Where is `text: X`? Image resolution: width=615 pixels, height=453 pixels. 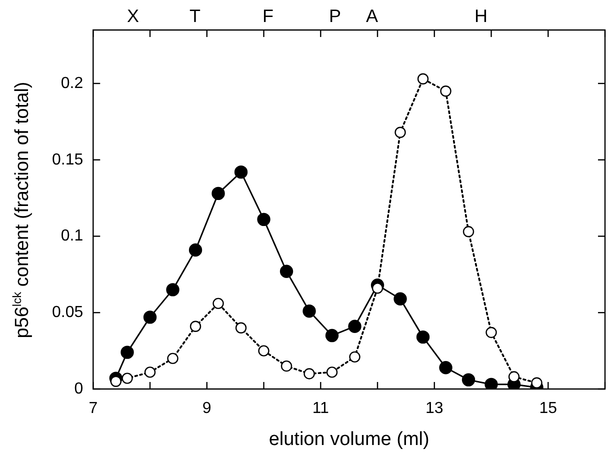
text: X is located at coordinates (133, 16).